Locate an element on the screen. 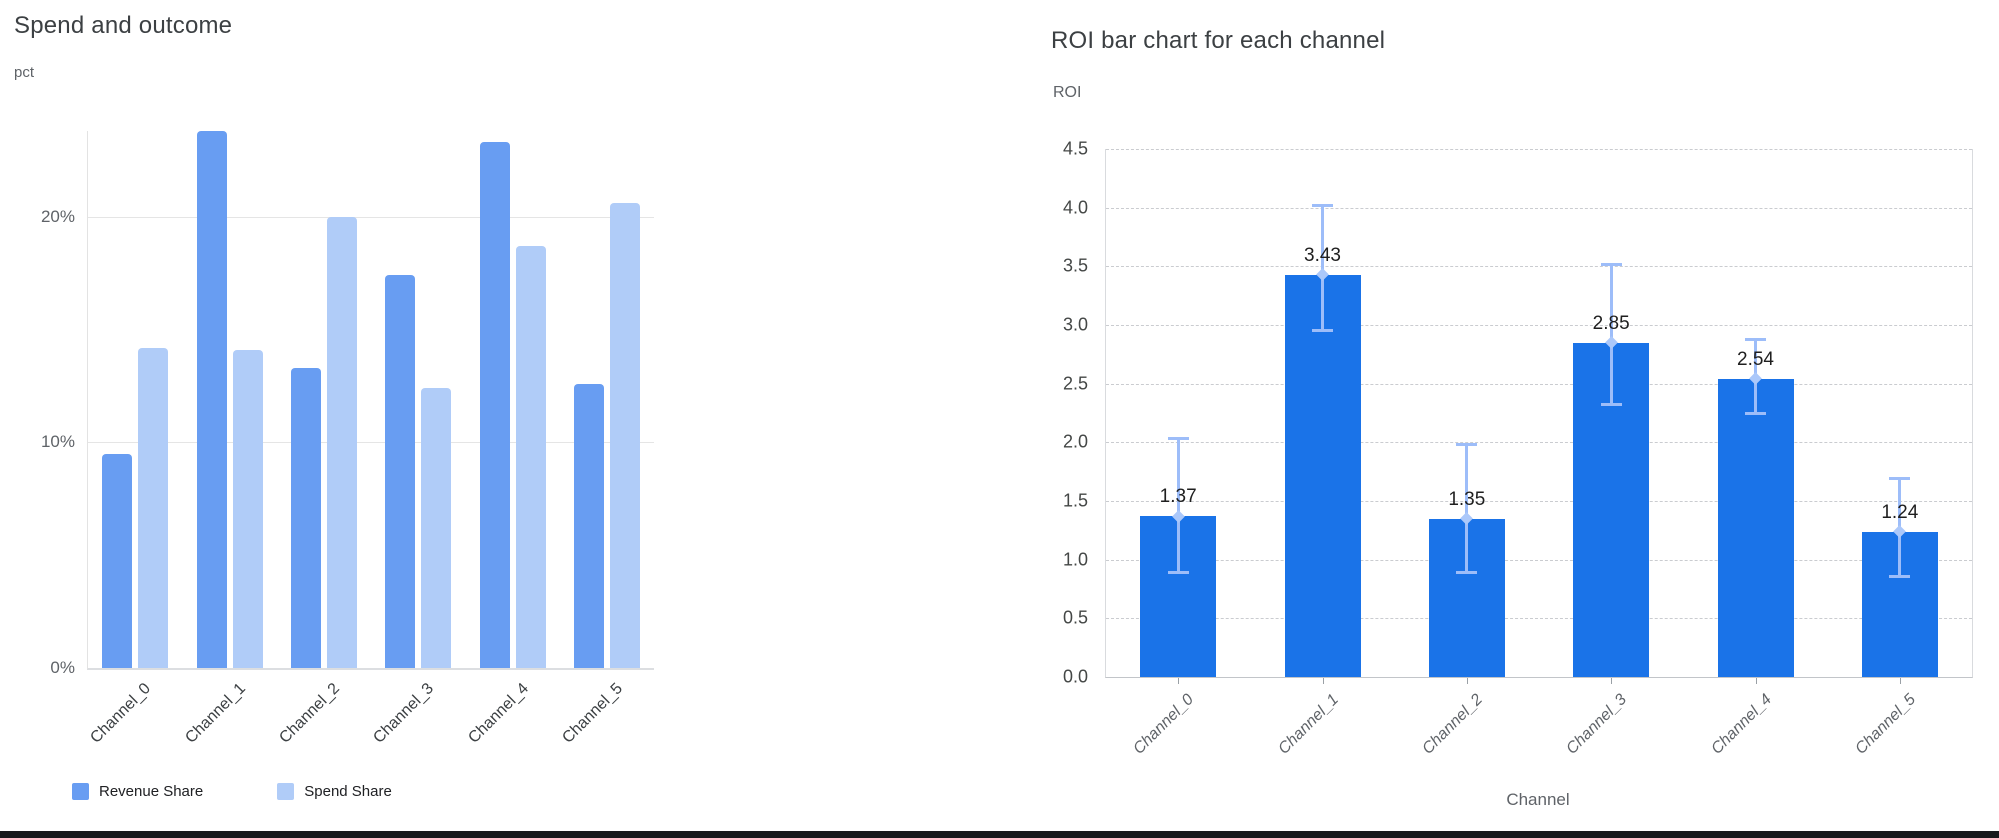 Image resolution: width=1999 pixels, height=838 pixels. legend: Revenue Share Spend Share is located at coordinates (232, 791).